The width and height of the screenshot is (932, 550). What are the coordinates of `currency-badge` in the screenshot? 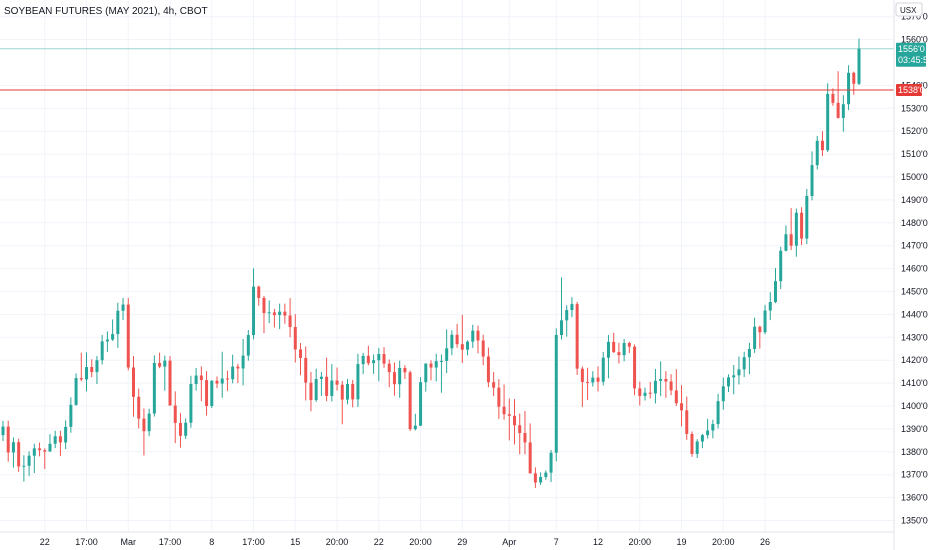 It's located at (909, 9).